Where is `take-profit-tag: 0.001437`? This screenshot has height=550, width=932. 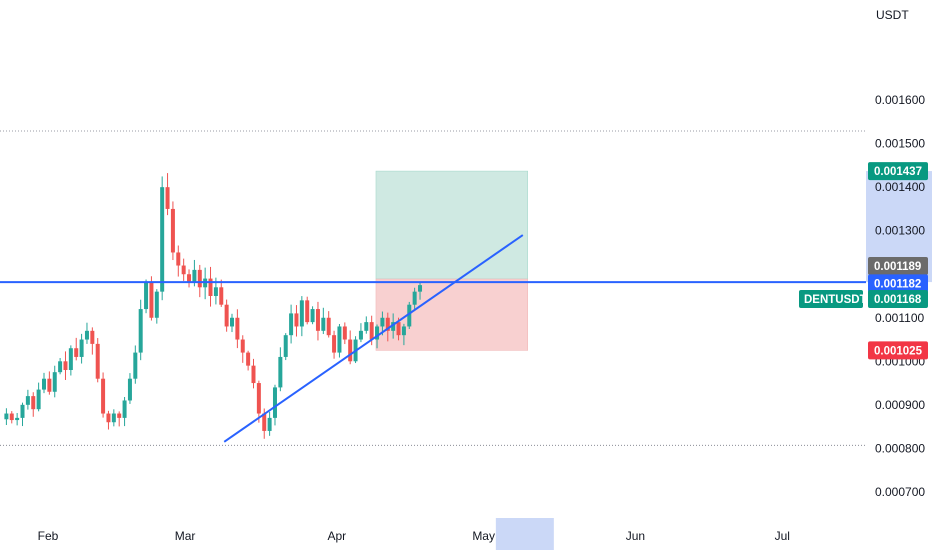 take-profit-tag: 0.001437 is located at coordinates (898, 171).